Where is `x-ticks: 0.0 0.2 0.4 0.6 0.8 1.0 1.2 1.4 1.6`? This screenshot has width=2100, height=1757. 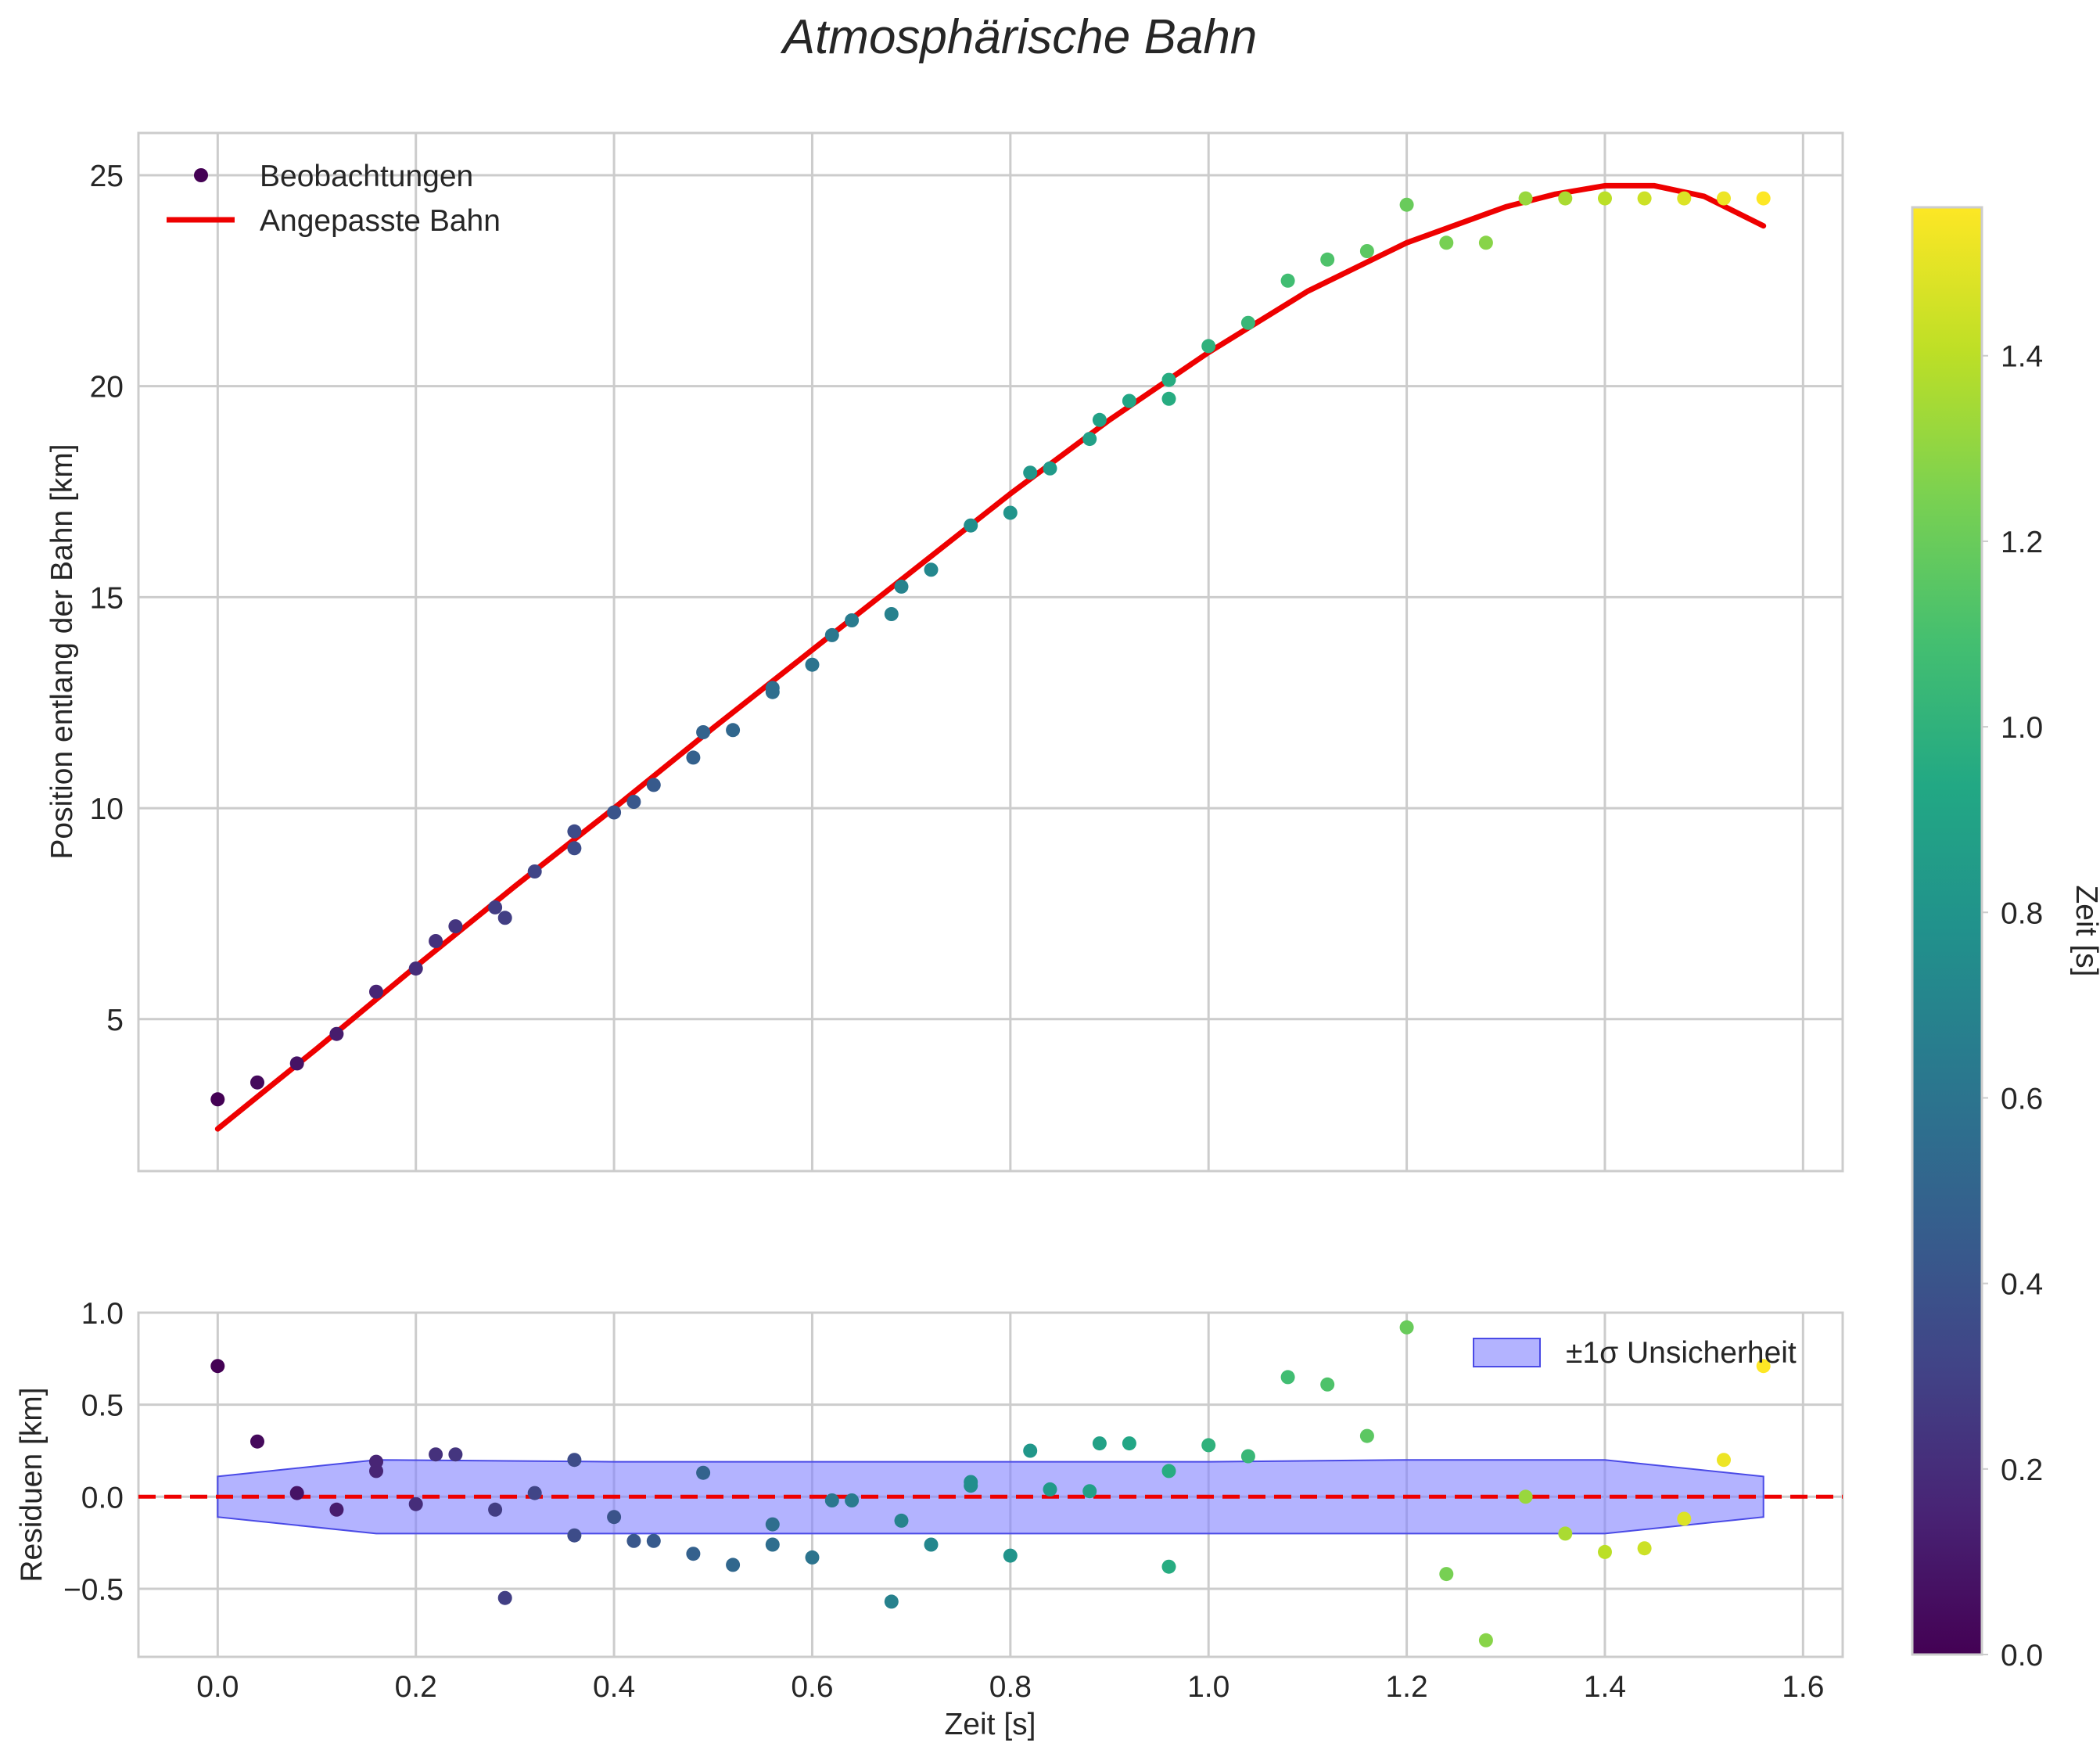
x-ticks: 0.0 0.2 0.4 0.6 0.8 1.0 1.2 1.4 1.6 is located at coordinates (1010, 1687).